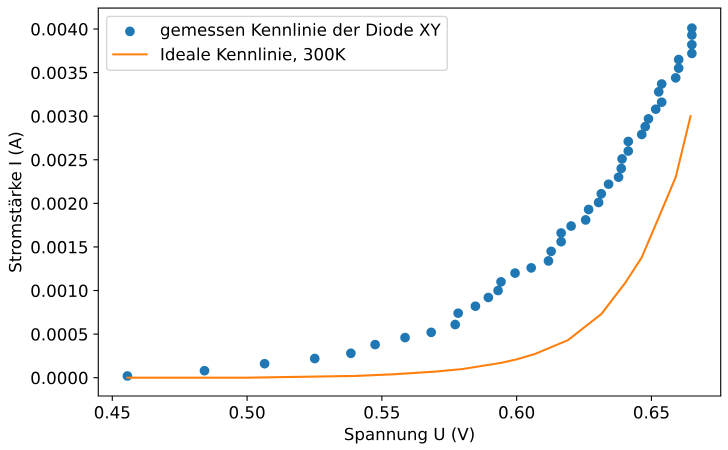  Describe the element at coordinates (254, 55) in the screenshot. I see `legend-label: Ideale Kennlinie, 300K` at that location.